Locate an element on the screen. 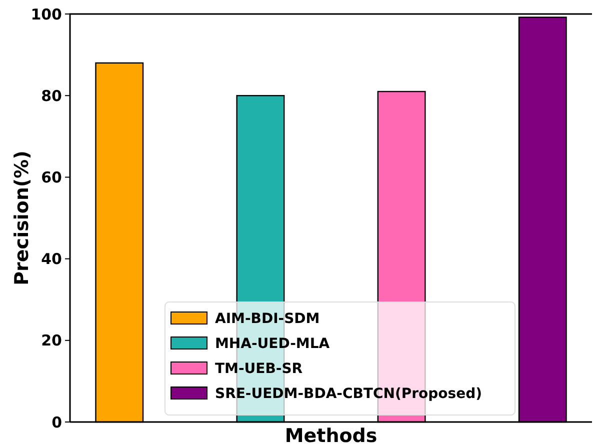 The width and height of the screenshot is (596, 447). x-axis-title: Methods is located at coordinates (331, 436).